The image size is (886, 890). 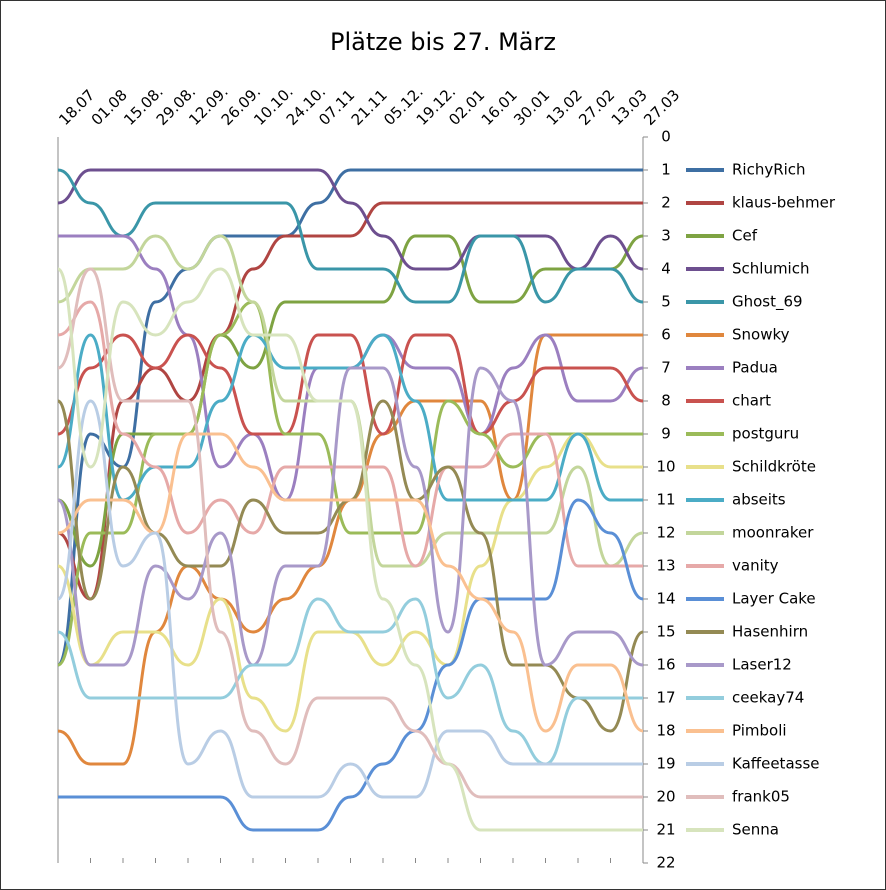 What do you see at coordinates (666, 434) in the screenshot?
I see `y-tick-label: 9` at bounding box center [666, 434].